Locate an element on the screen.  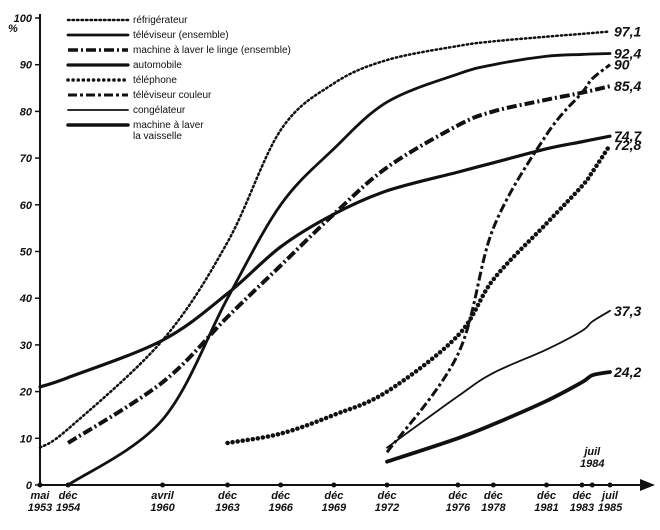
y-unit-label: % is located at coordinates (13, 29).